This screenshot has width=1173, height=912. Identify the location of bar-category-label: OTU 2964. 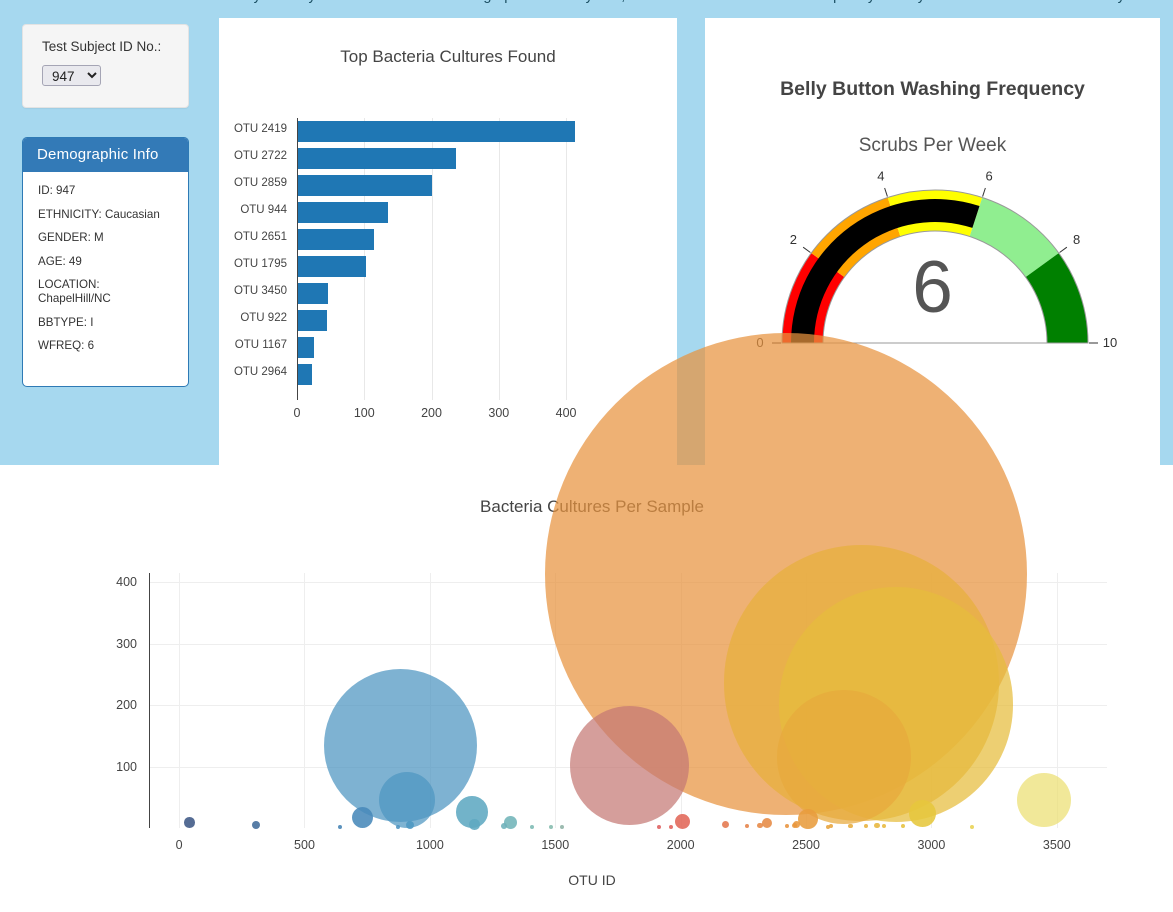
(260, 372).